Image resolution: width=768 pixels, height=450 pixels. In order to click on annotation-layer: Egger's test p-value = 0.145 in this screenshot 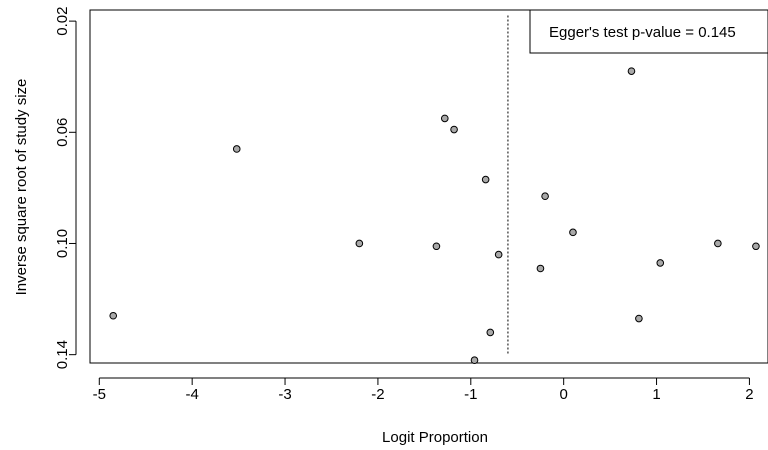, I will do `click(648, 31)`.